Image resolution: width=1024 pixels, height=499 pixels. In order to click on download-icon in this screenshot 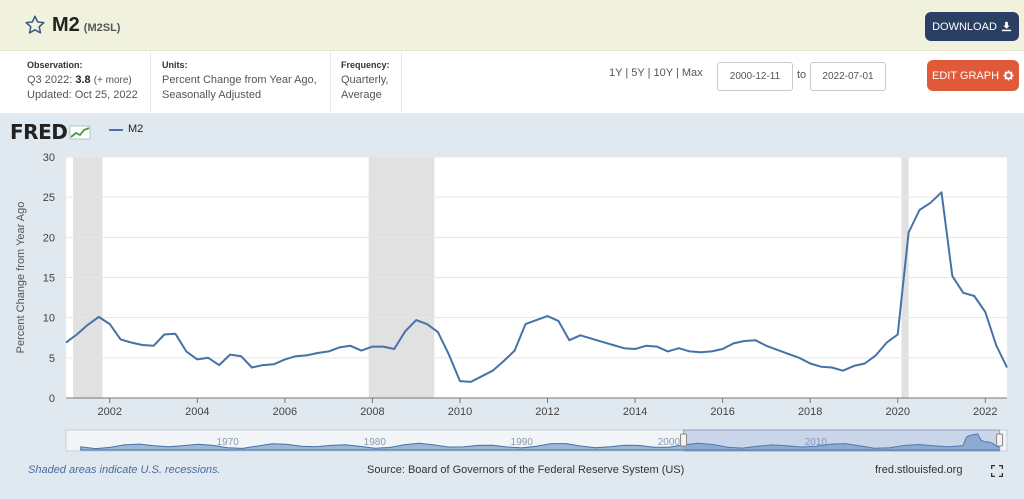, I will do `click(1006, 26)`.